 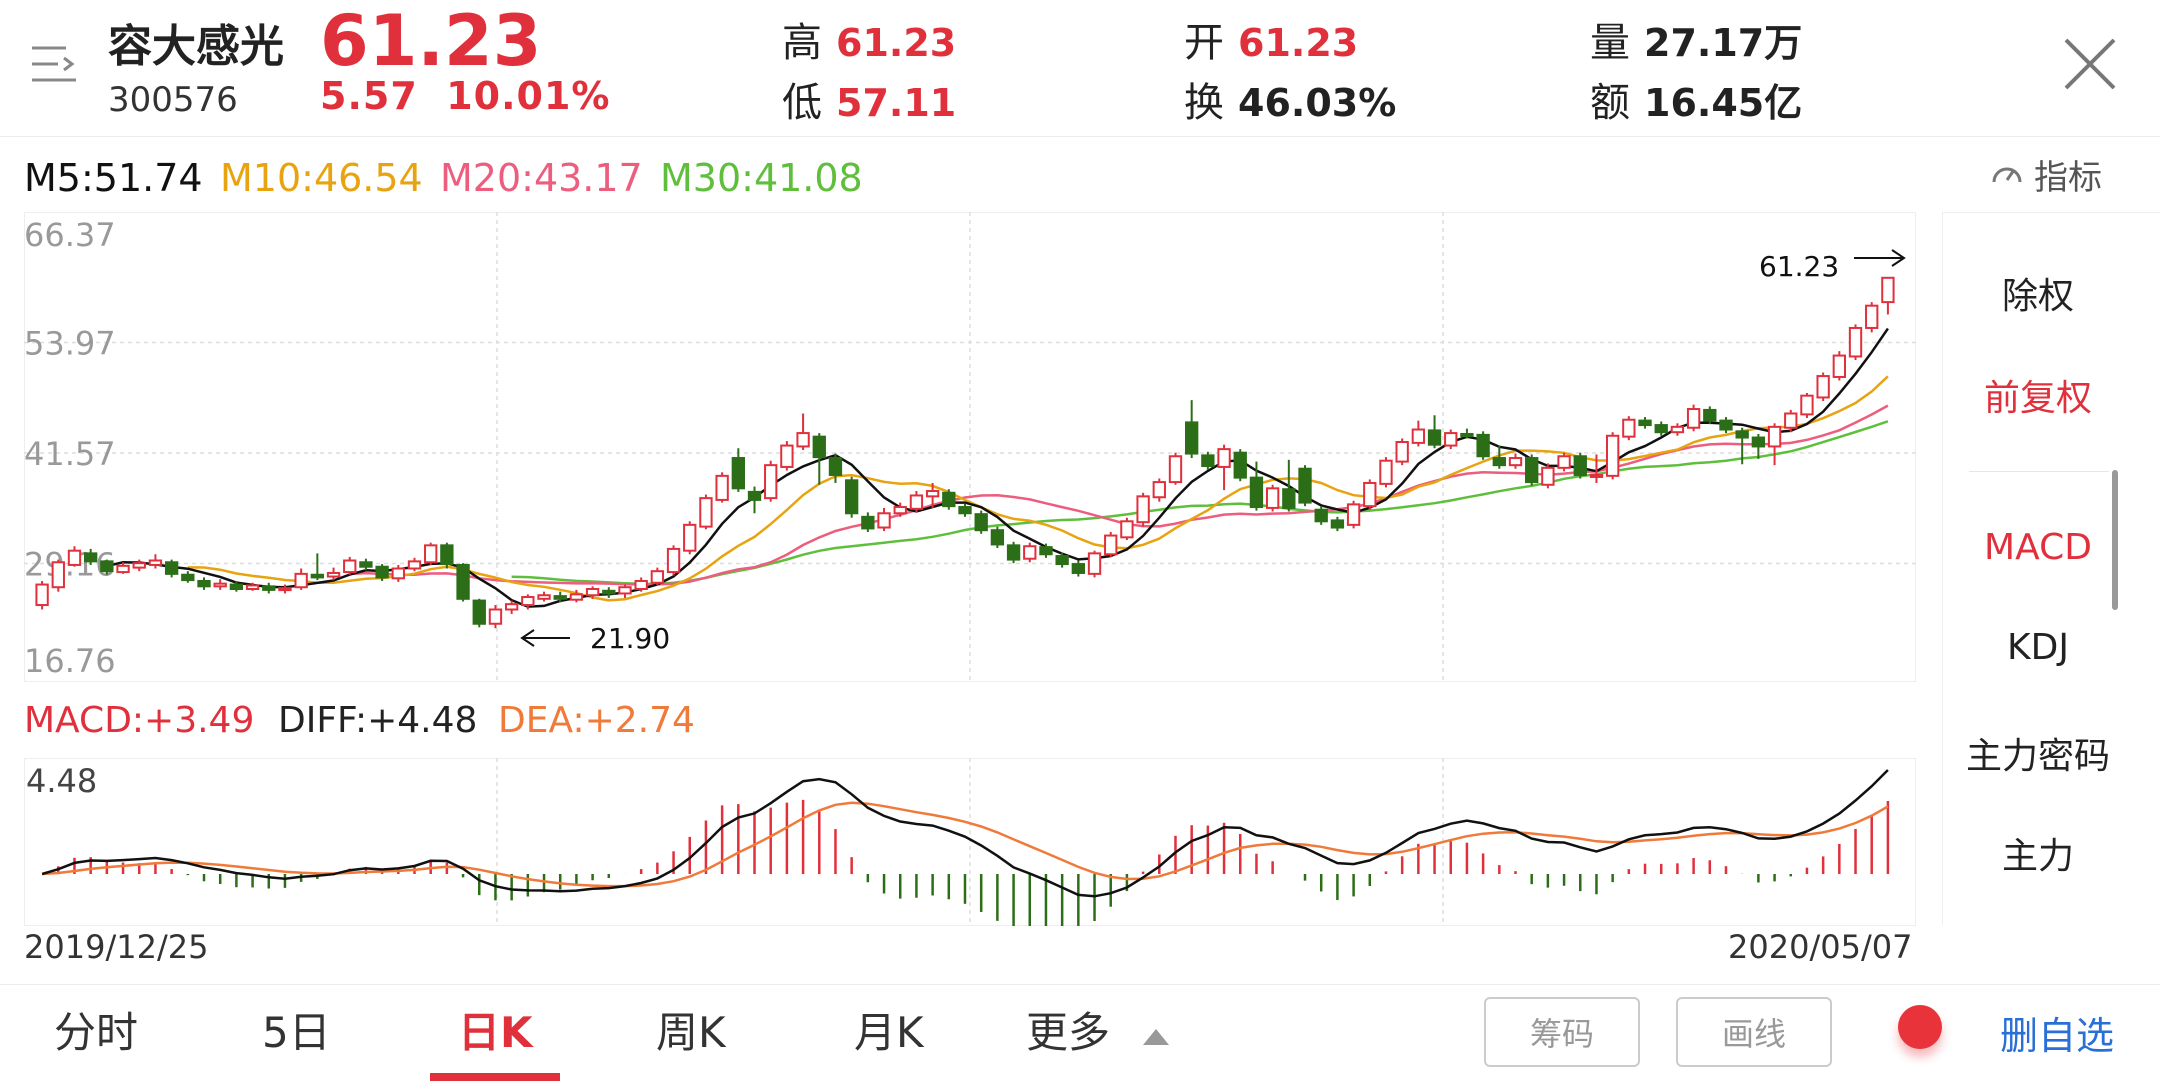 I want to click on open-value: 61.23, so click(x=1298, y=43).